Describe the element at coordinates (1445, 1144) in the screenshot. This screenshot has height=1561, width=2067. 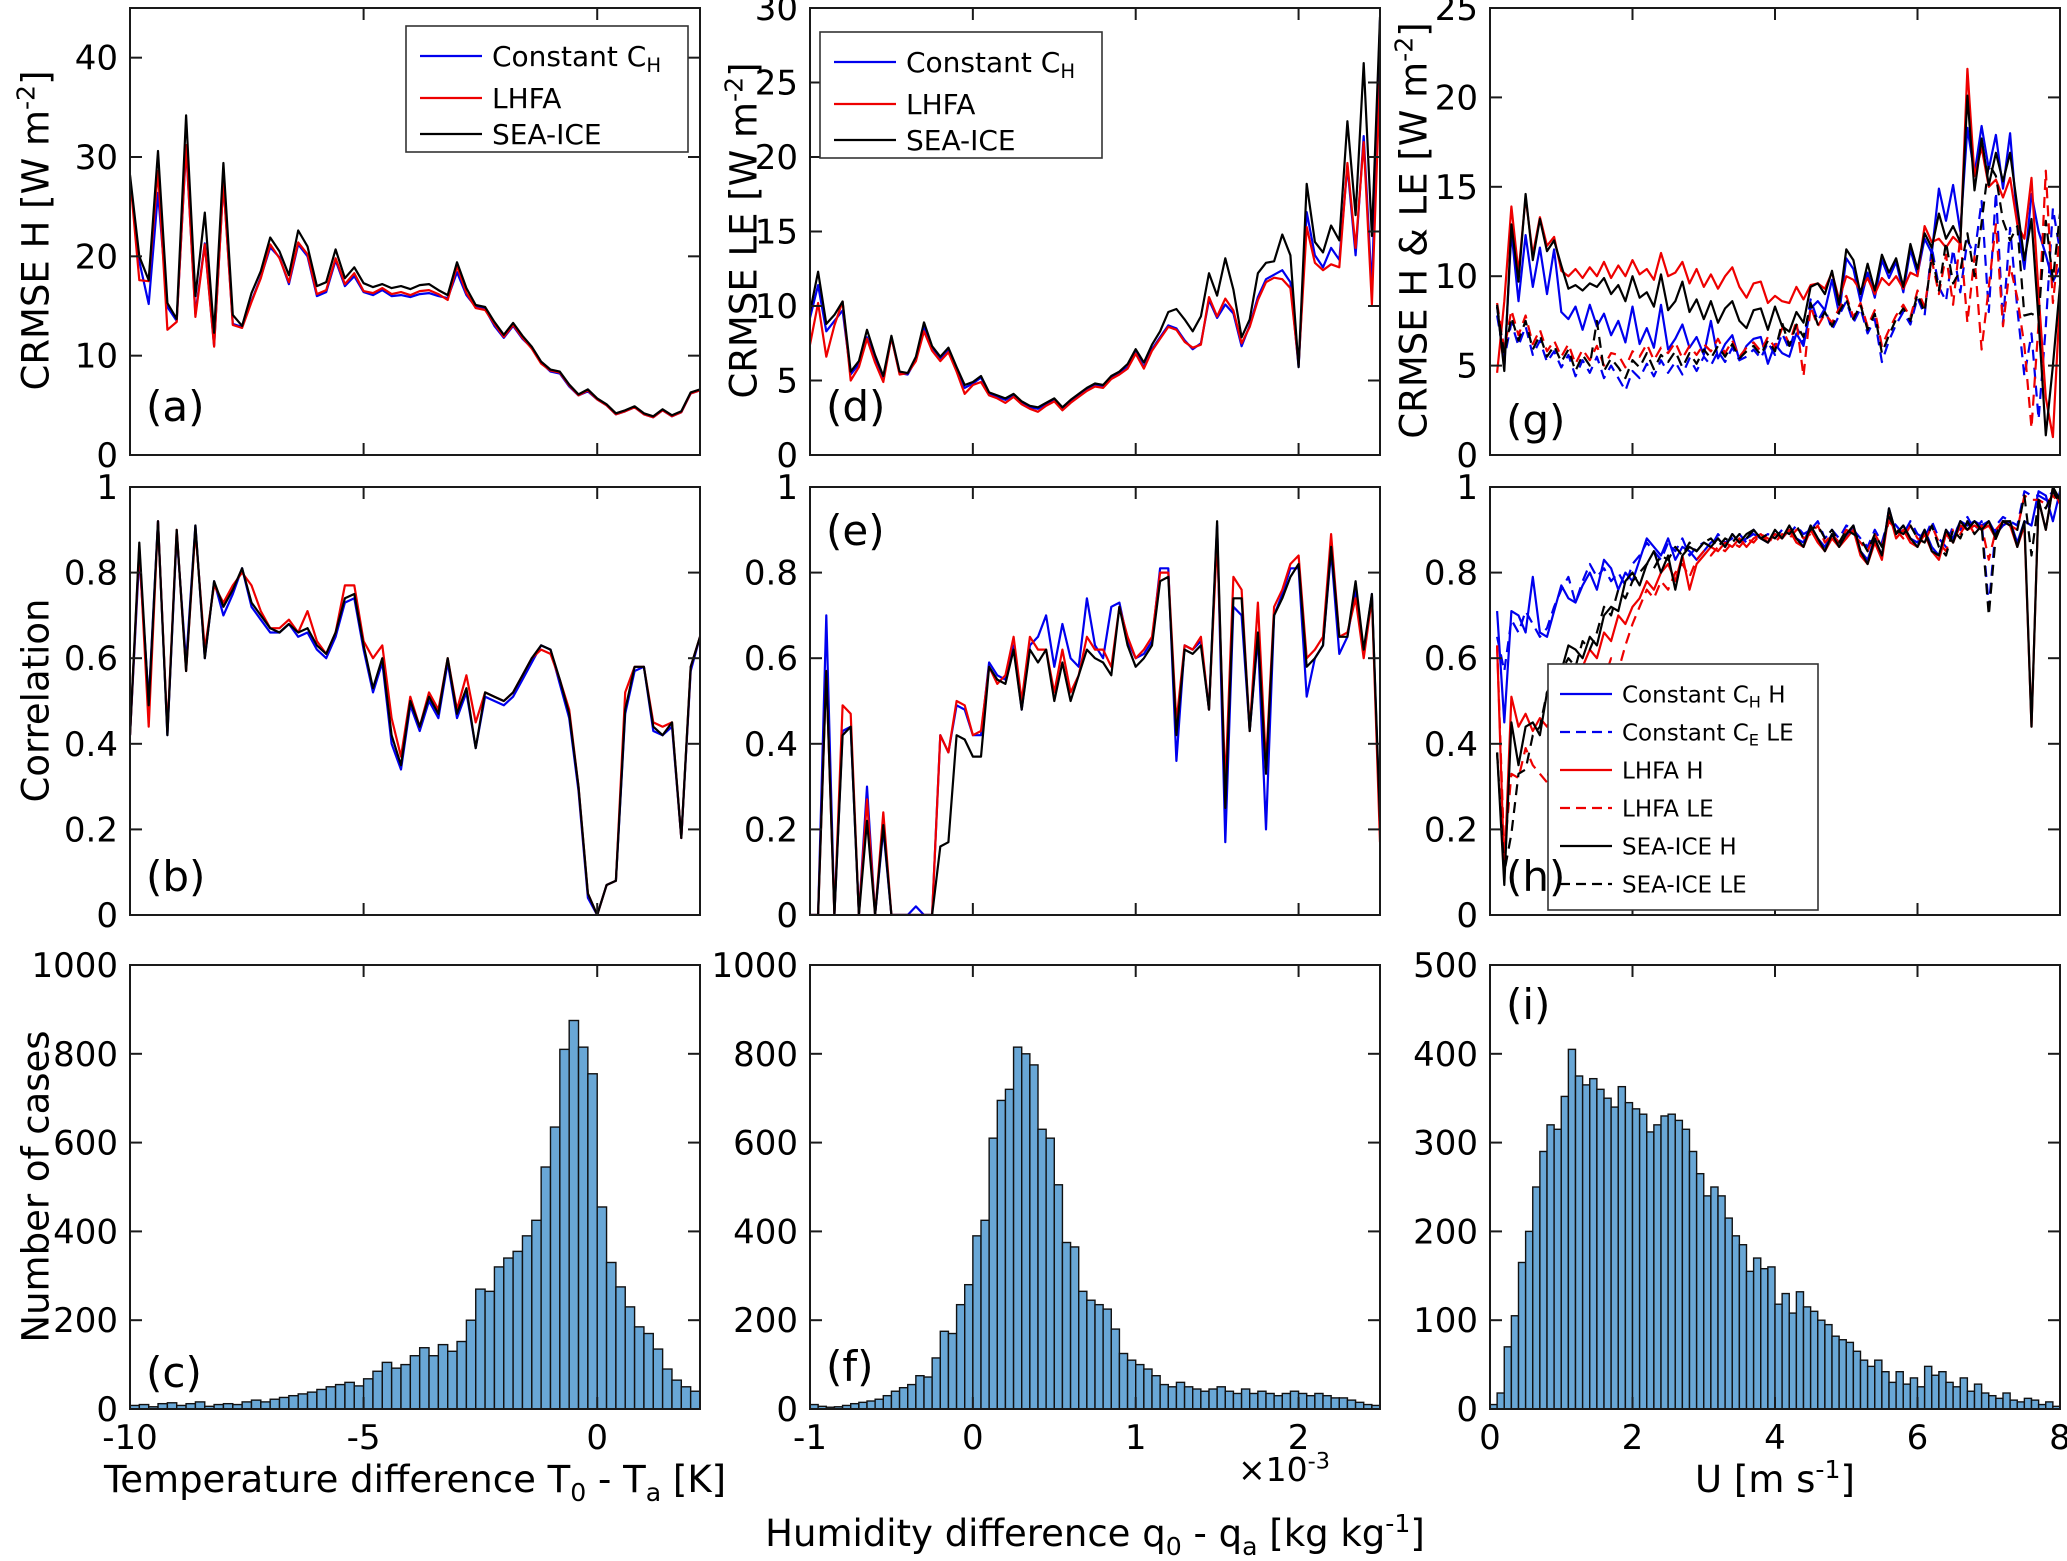
I see `svg-text: 300` at that location.